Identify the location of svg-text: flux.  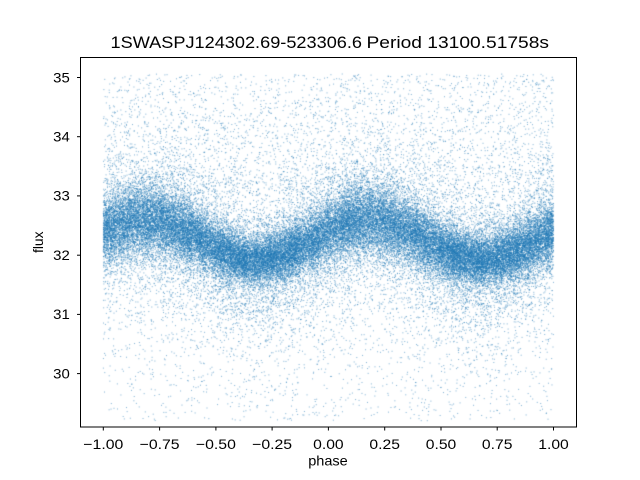
(38, 242).